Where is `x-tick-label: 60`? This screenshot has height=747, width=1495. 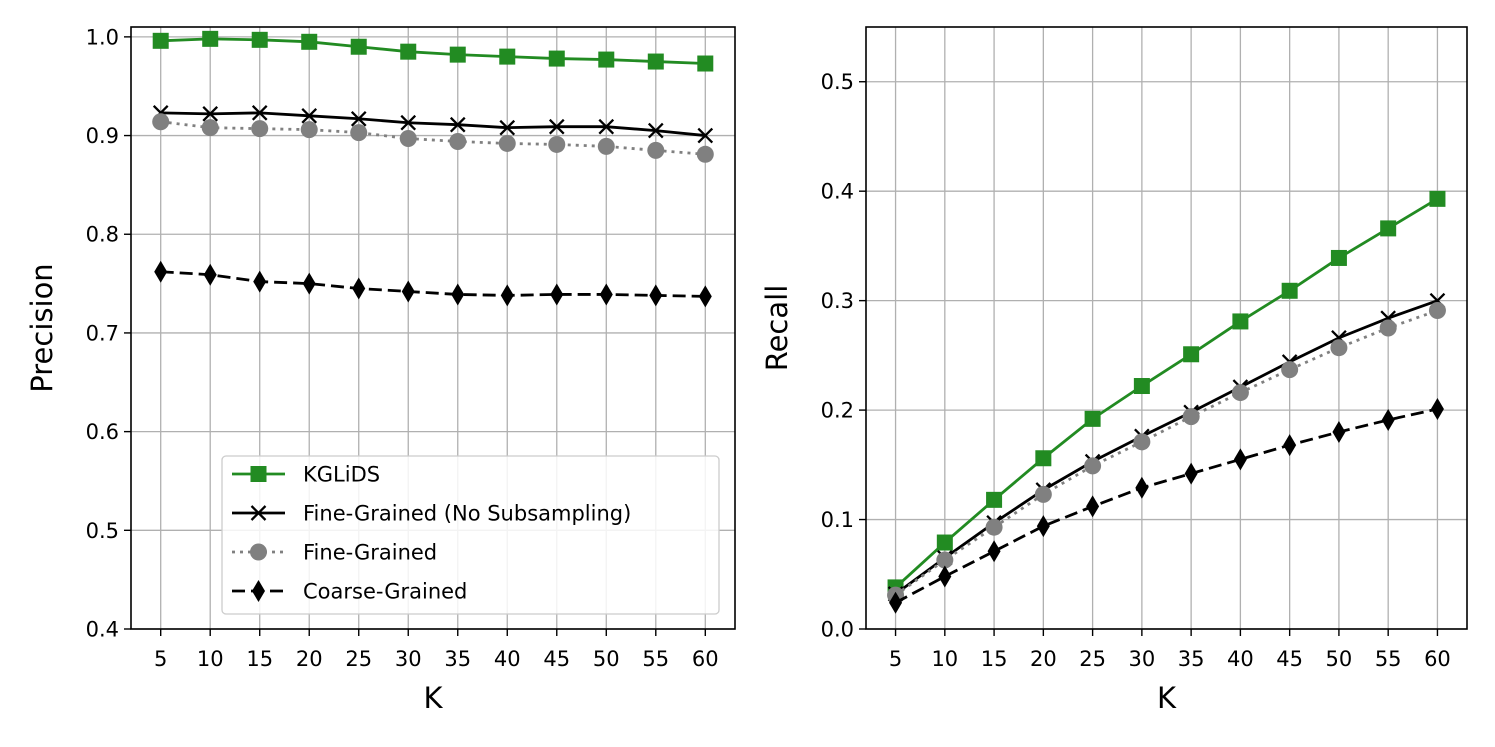 x-tick-label: 60 is located at coordinates (1437, 659).